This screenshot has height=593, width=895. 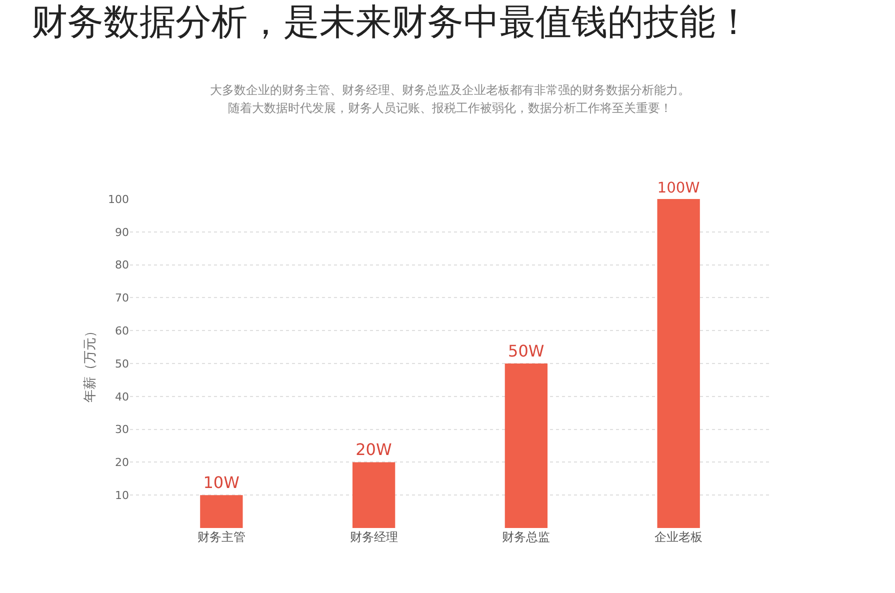 I want to click on y-tick-label: 30, so click(x=122, y=429).